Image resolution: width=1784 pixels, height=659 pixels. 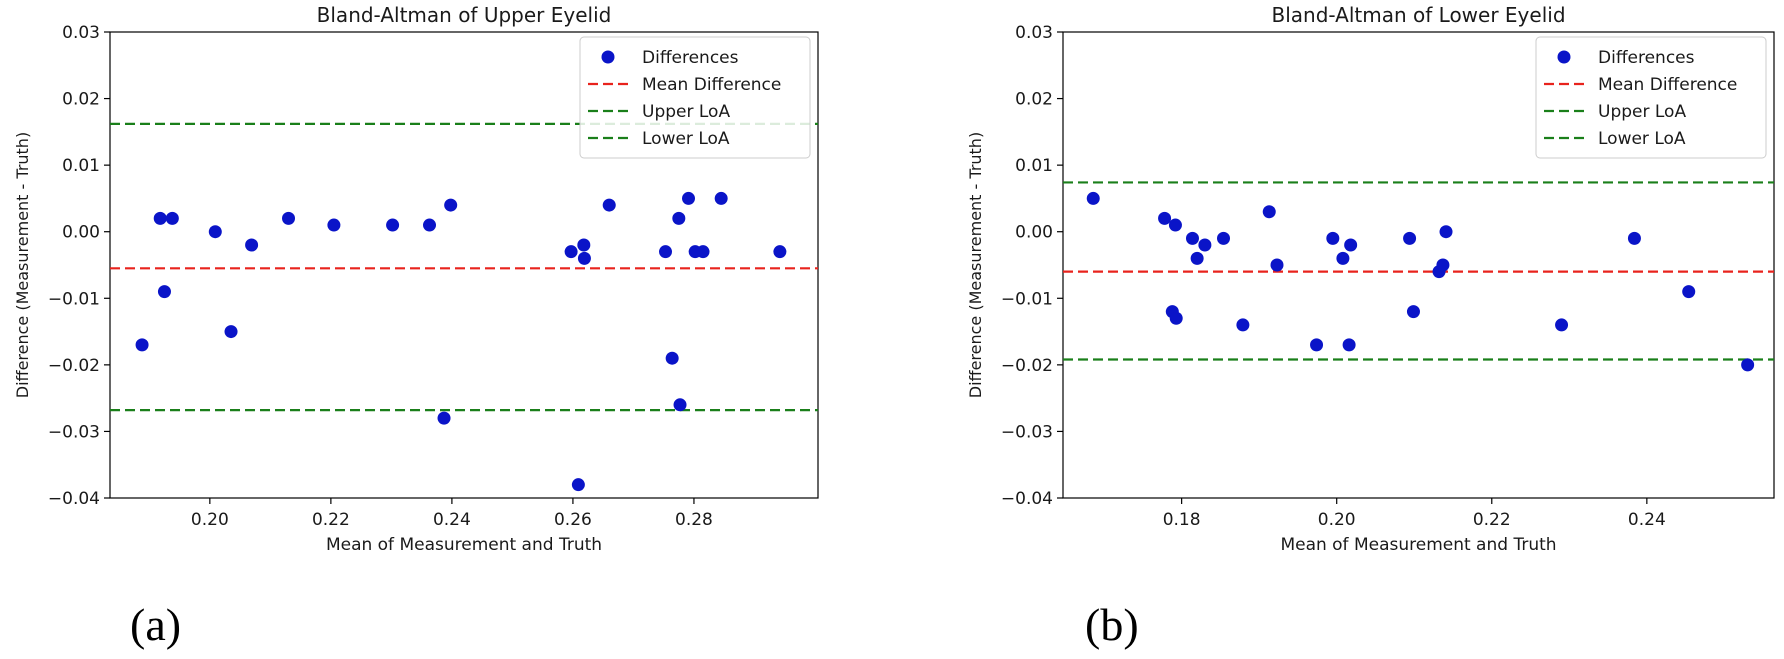 I want to click on chart-upper-legend-box, so click(x=695, y=97).